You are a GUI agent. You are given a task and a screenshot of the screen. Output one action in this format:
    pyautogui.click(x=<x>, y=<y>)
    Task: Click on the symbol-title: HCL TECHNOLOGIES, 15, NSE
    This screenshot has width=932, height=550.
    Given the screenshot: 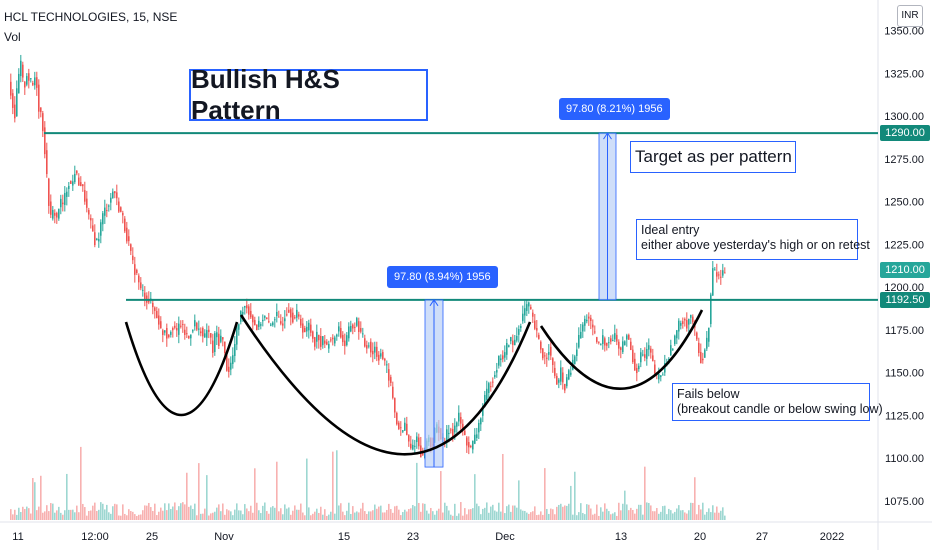 What is the action you would take?
    pyautogui.click(x=91, y=17)
    